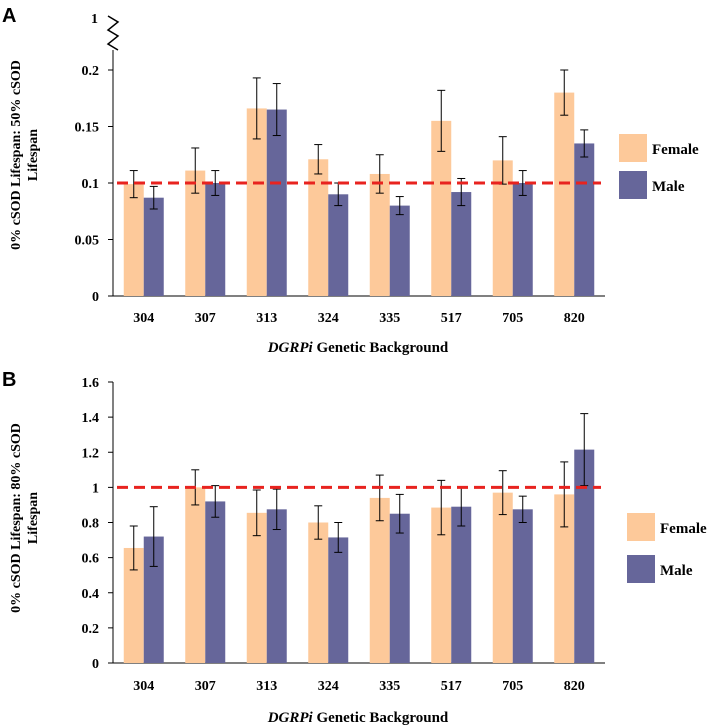 The image size is (714, 728). What do you see at coordinates (641, 569) in the screenshot?
I see `panel-b-legend-male-swatch` at bounding box center [641, 569].